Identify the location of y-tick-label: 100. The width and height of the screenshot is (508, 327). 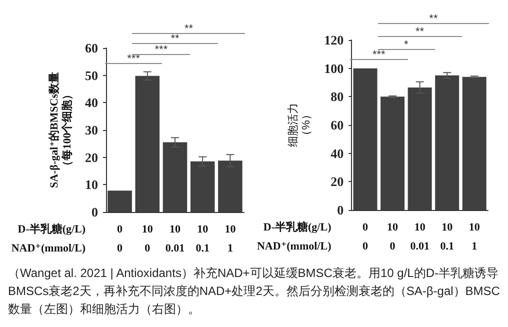
(334, 68).